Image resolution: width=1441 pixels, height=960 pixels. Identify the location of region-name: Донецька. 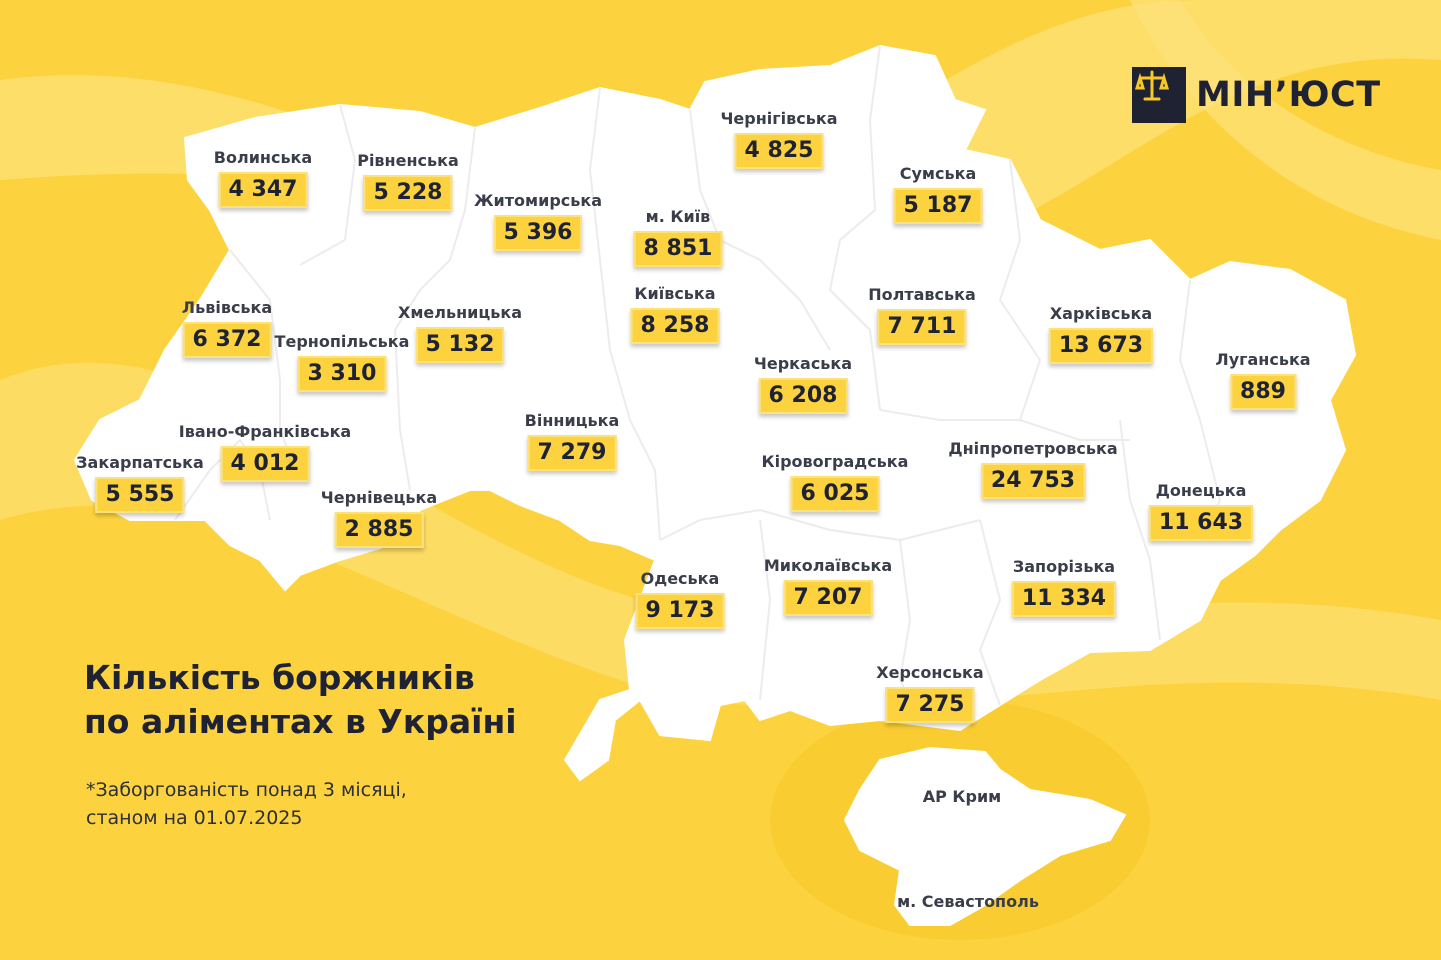
(1201, 490).